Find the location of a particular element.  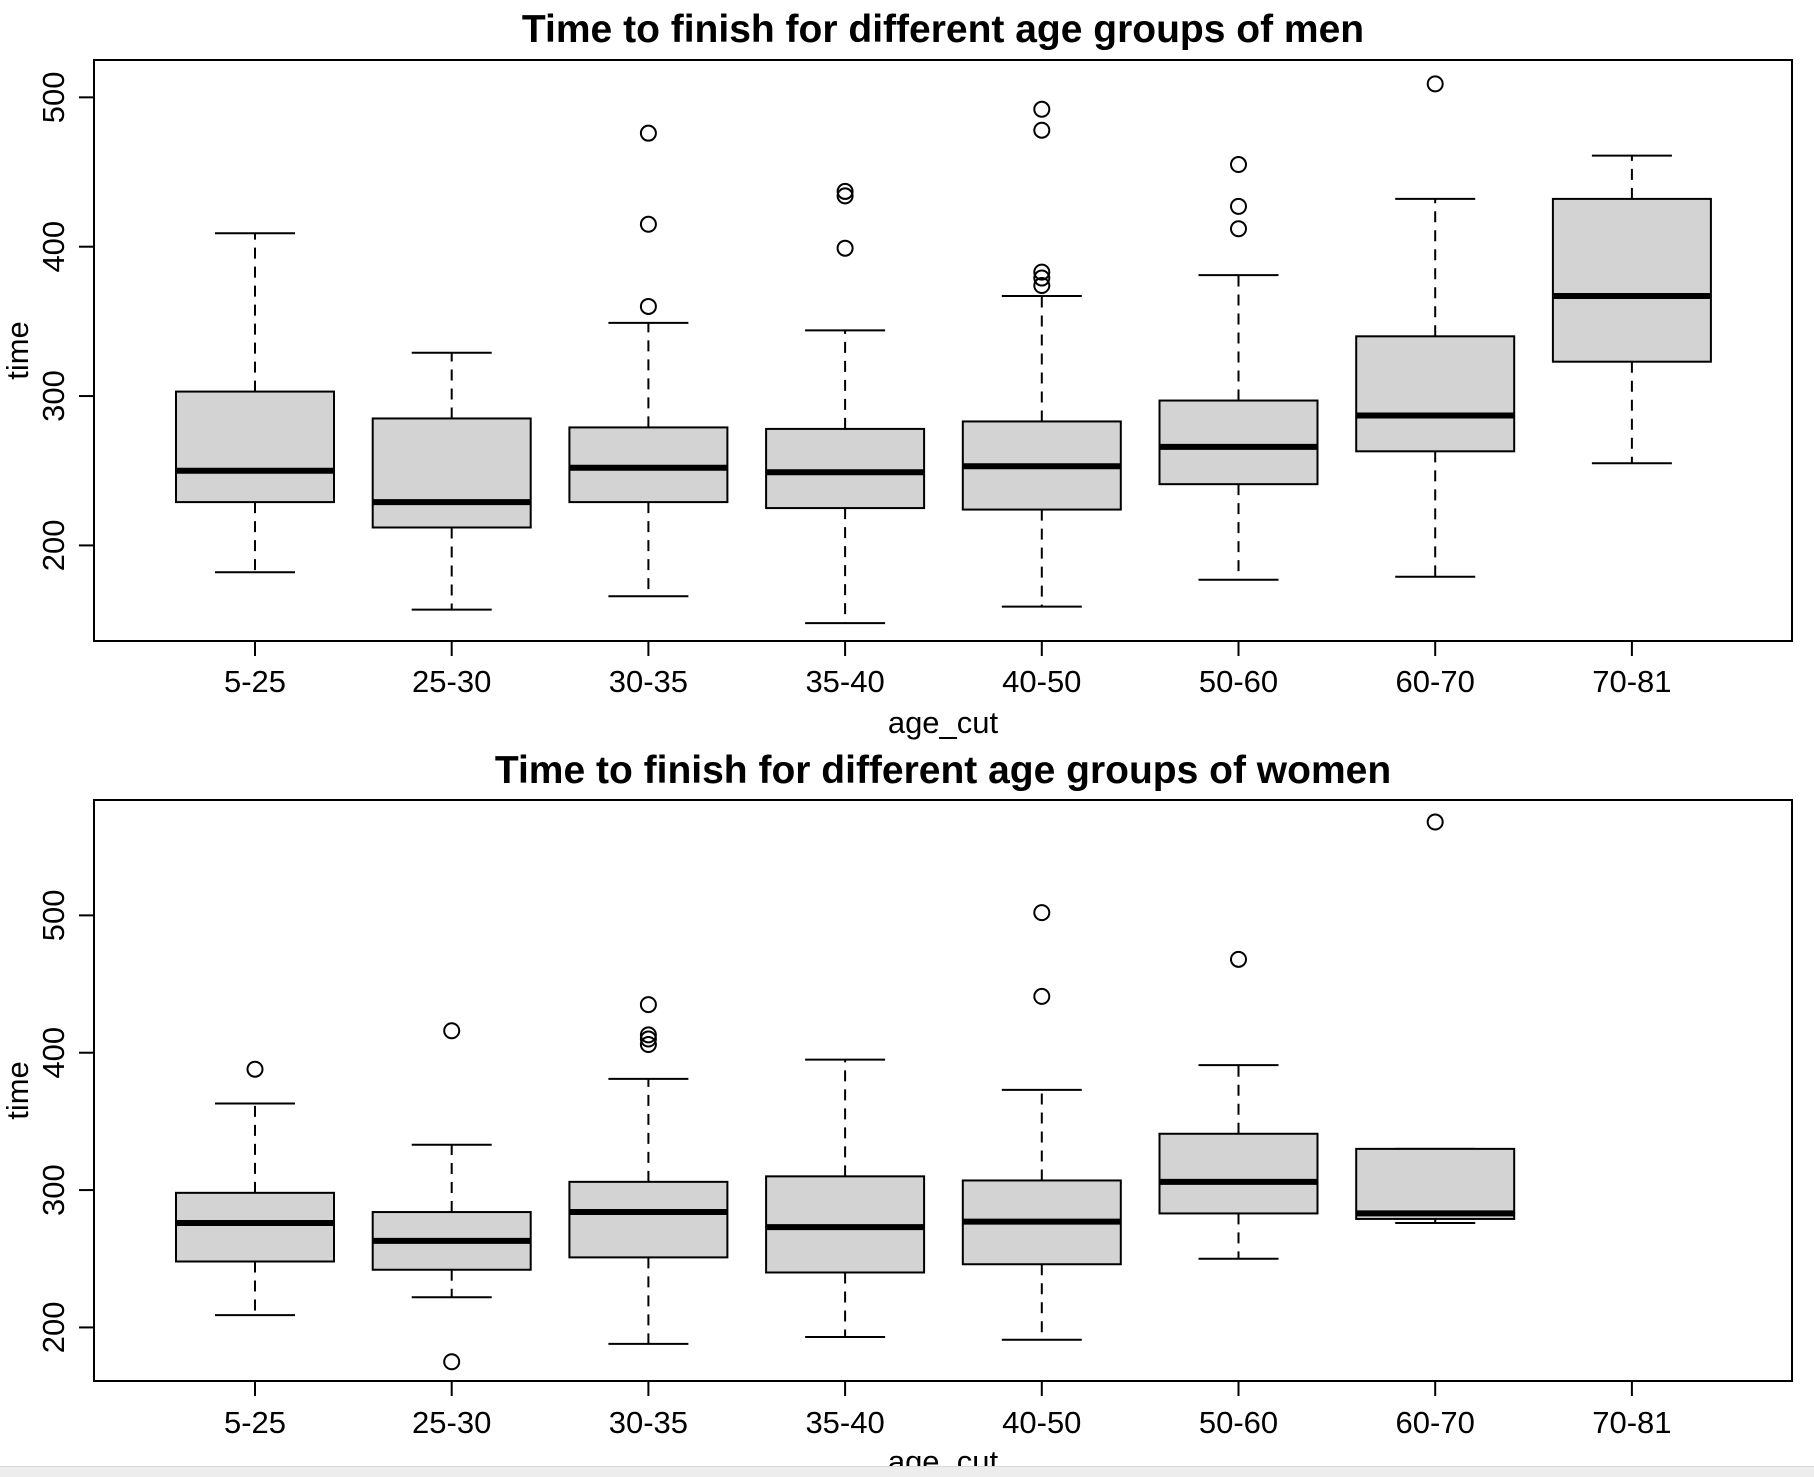

x-axis-label: age_cut is located at coordinates (943, 722).